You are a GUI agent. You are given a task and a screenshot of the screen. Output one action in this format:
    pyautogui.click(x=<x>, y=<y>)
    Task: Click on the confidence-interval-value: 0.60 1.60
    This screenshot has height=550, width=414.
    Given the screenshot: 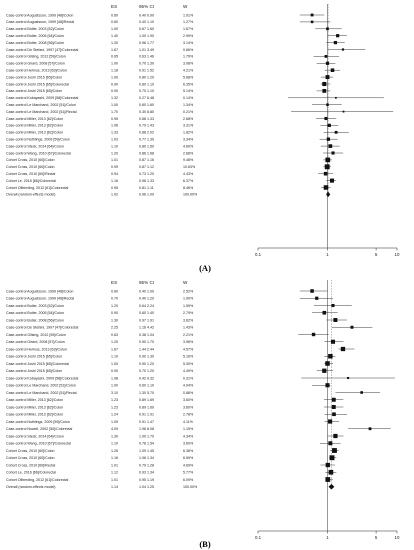 What is the action you would take?
    pyautogui.click(x=146, y=105)
    